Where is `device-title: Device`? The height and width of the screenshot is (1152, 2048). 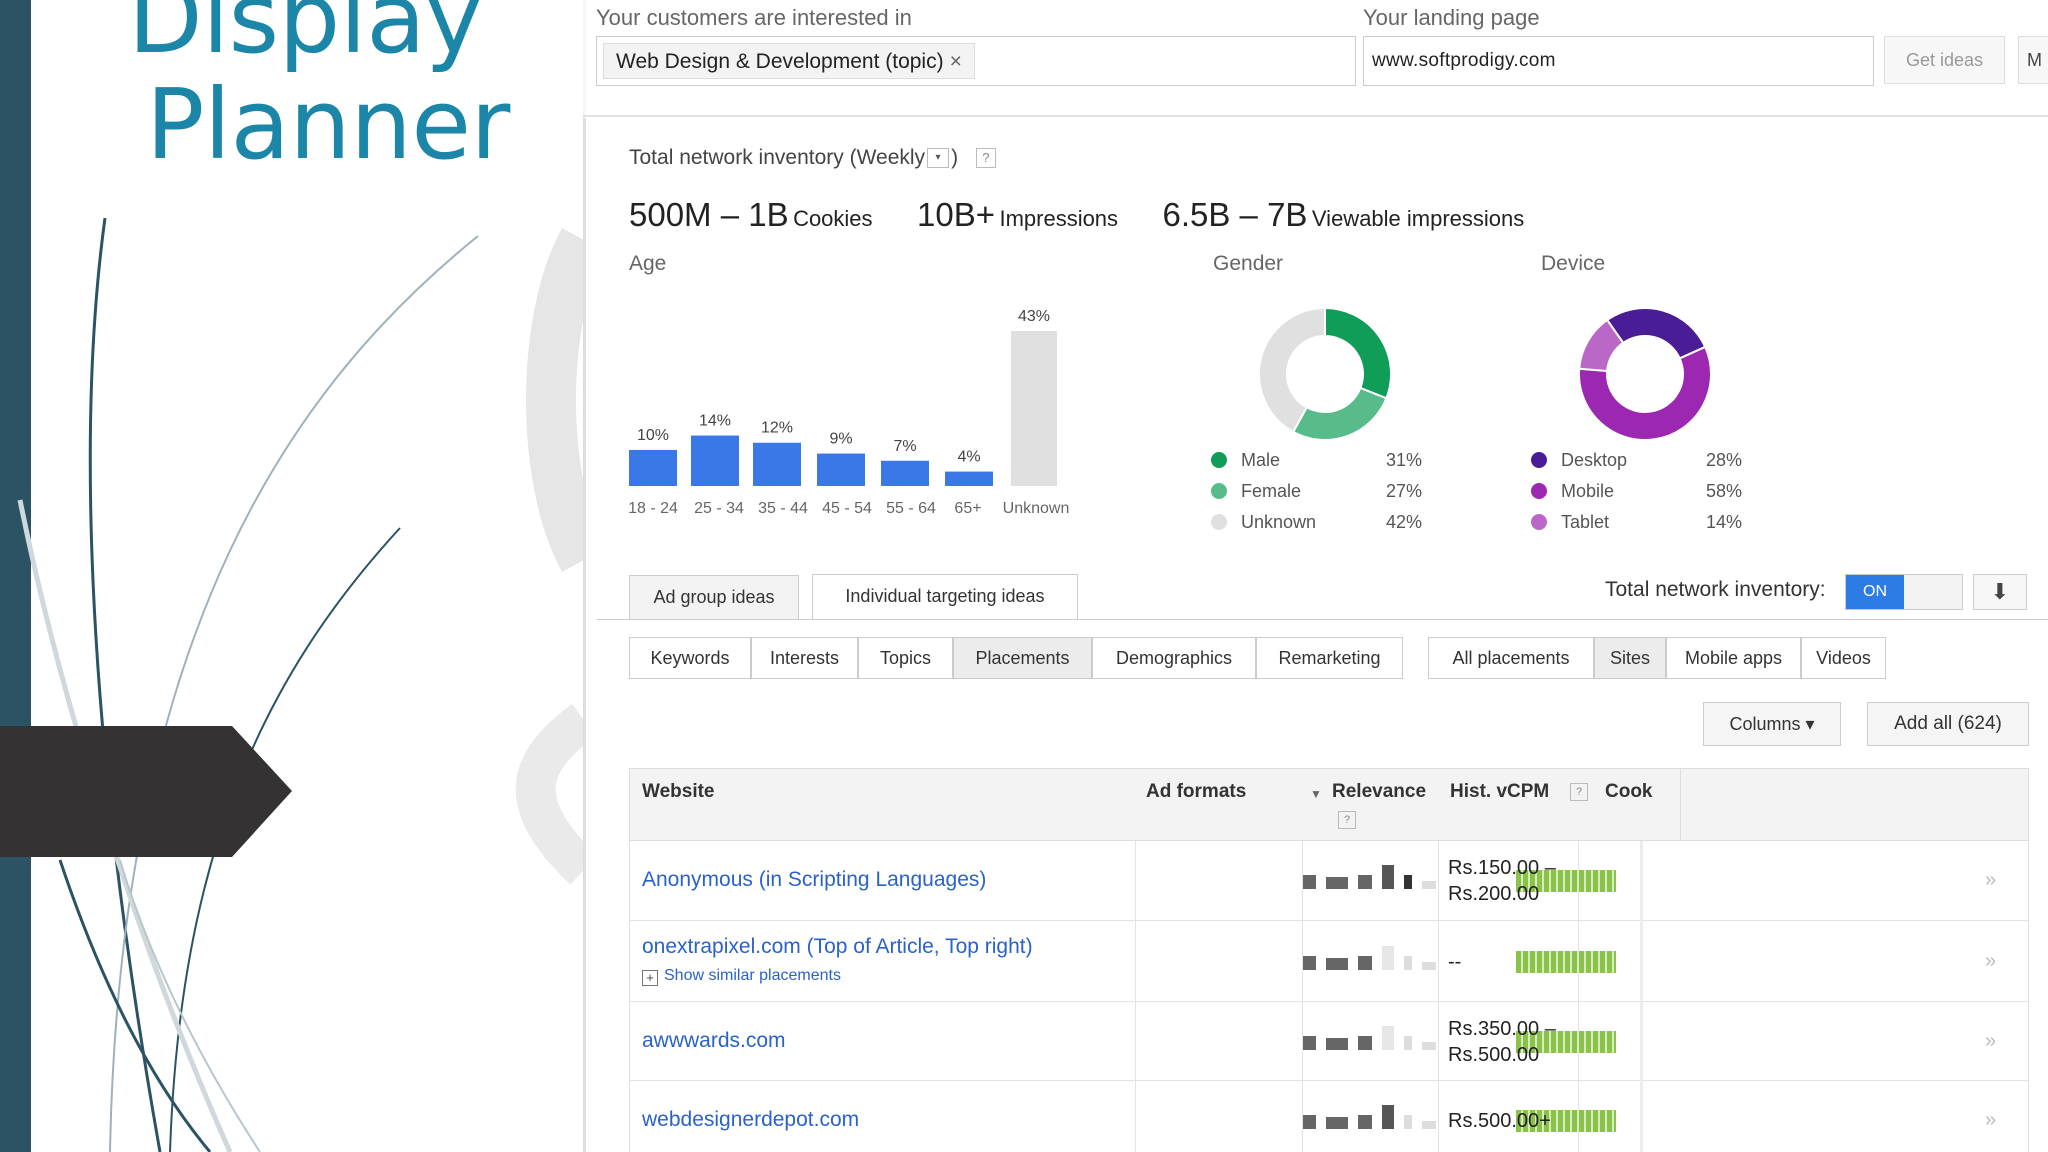 device-title: Device is located at coordinates (1573, 263).